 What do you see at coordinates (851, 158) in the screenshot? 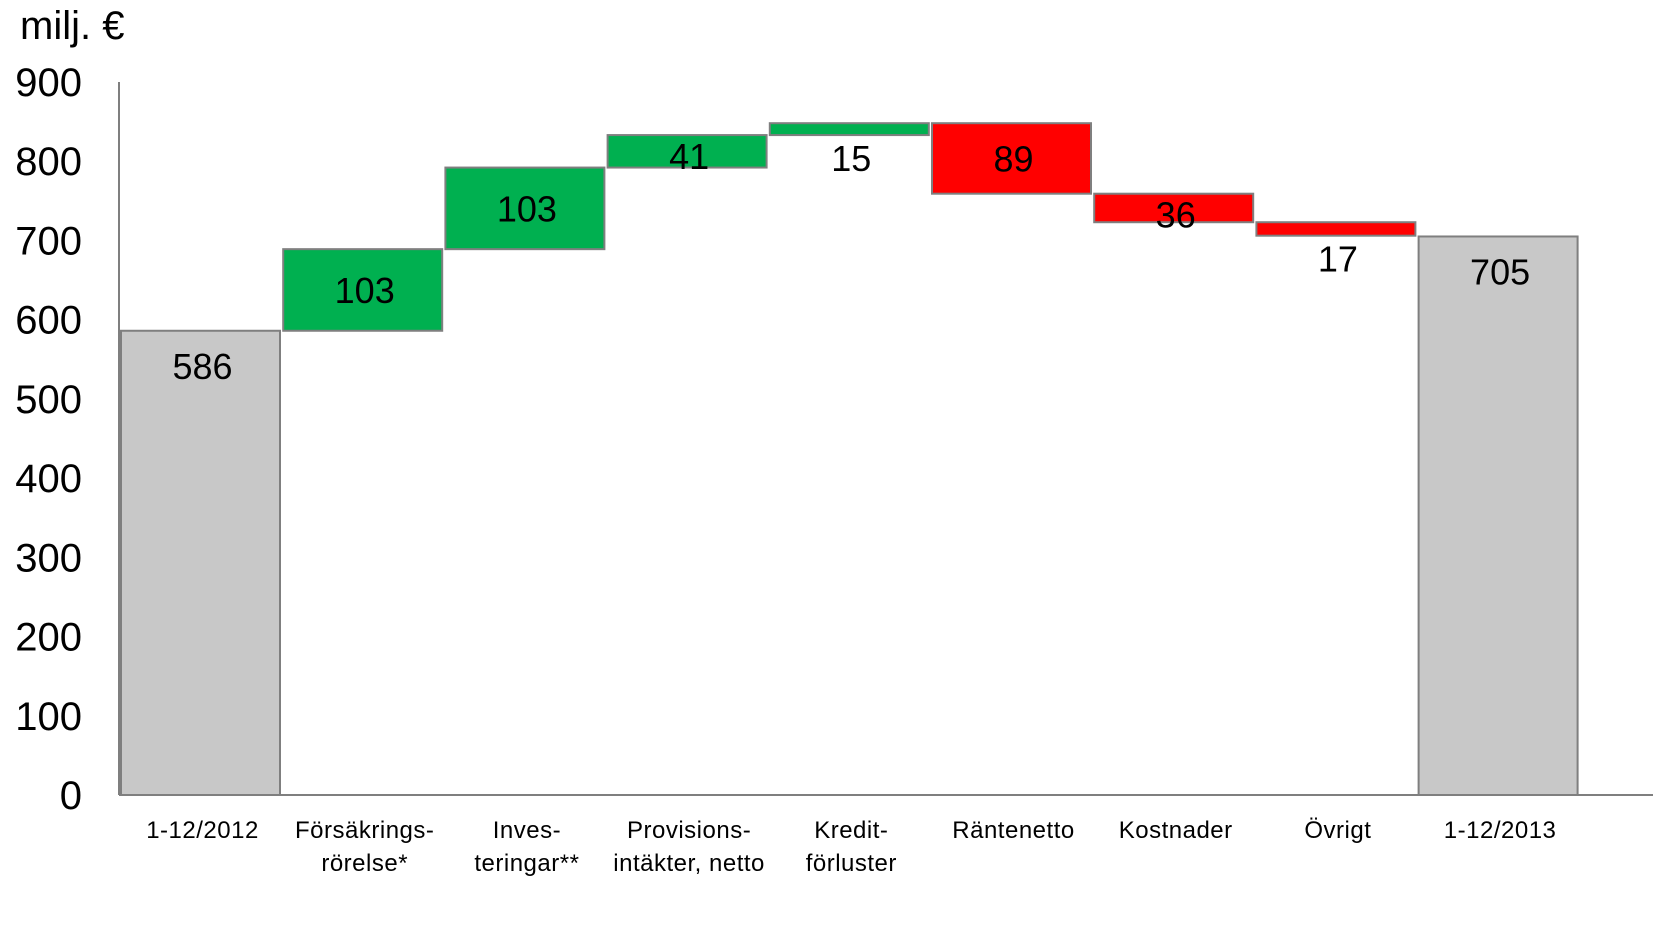
I see `data-label: 15` at bounding box center [851, 158].